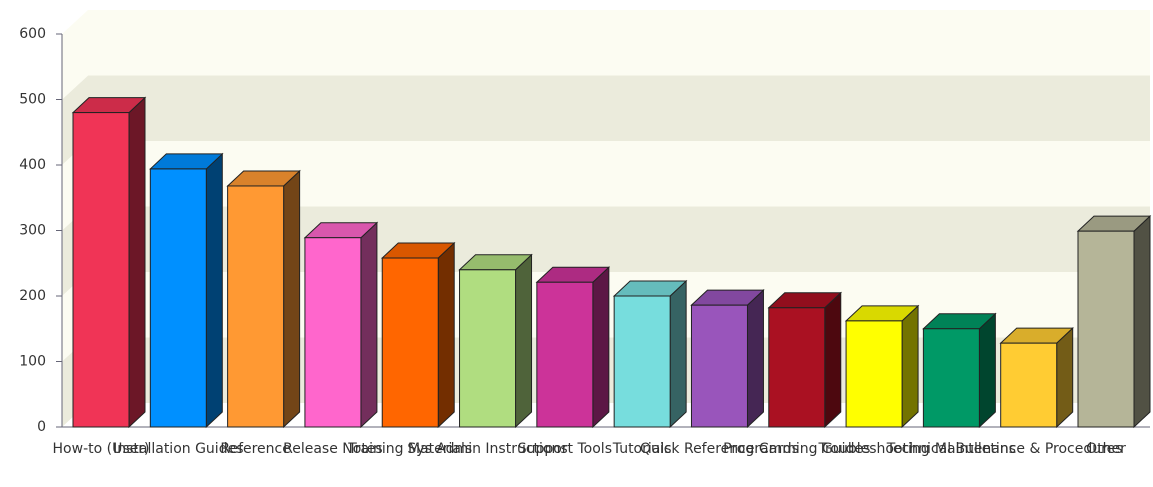  I want to click on x-tick-label: Other, so click(1106, 449).